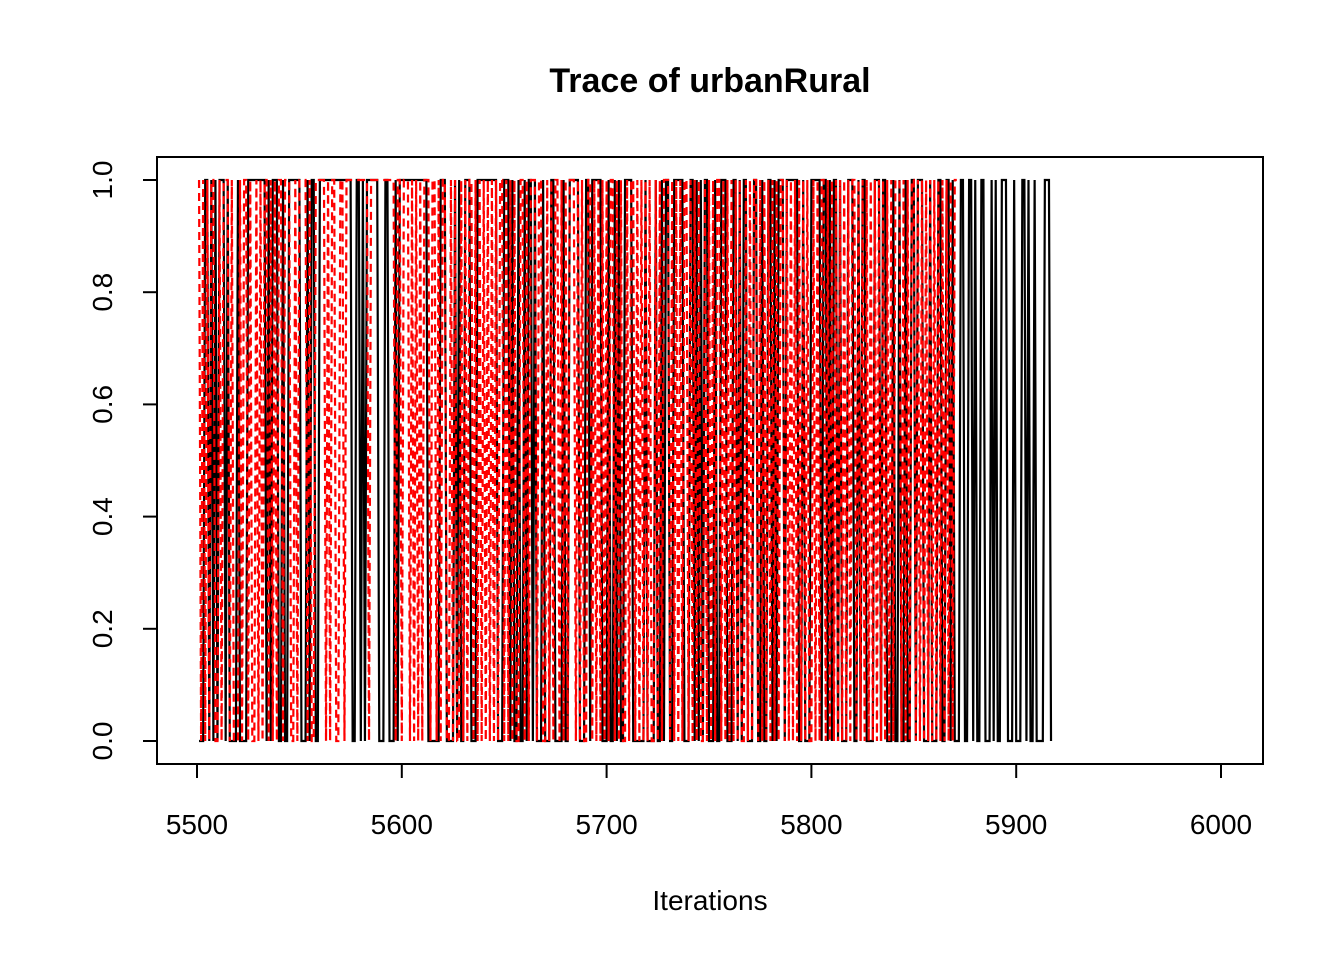 This screenshot has width=1344, height=960. What do you see at coordinates (197, 824) in the screenshot?
I see `x-tick-label: 5500` at bounding box center [197, 824].